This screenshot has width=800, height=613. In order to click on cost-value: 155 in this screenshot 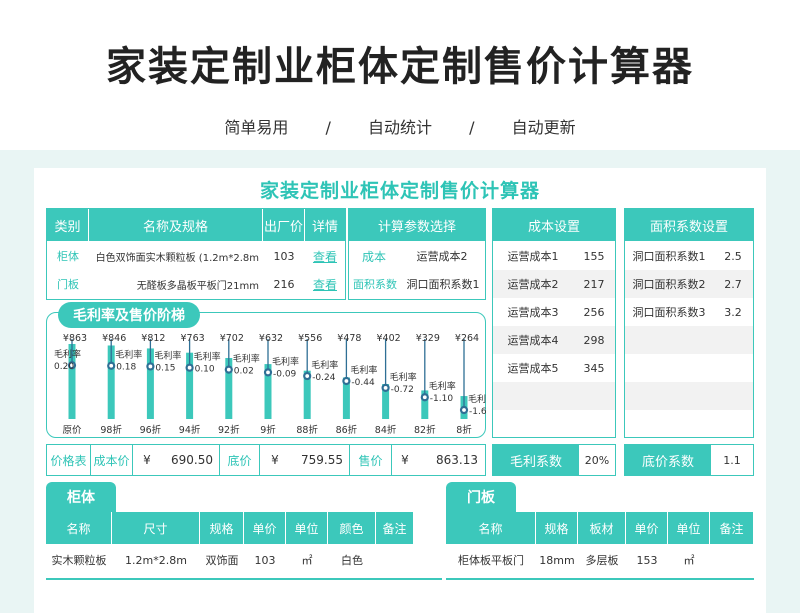, I will do `click(594, 256)`.